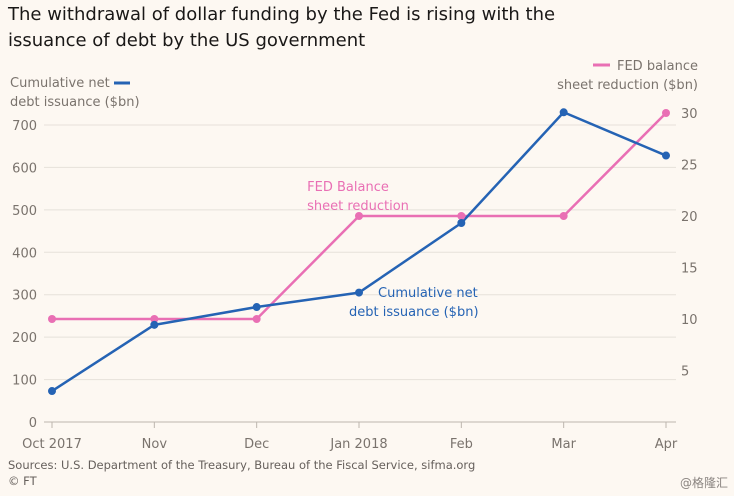 The image size is (734, 496). Describe the element at coordinates (627, 85) in the screenshot. I see `legend-right-line2: sheet reduction ($bn)` at that location.